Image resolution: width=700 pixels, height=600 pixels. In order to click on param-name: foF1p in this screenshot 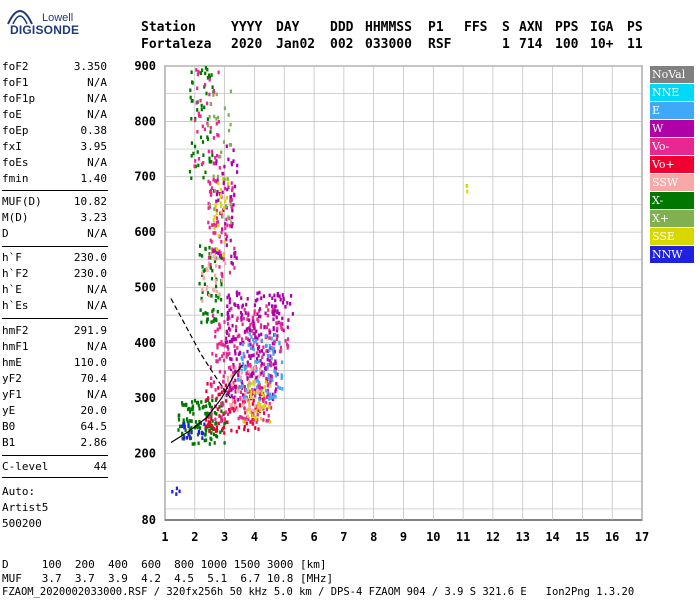, I will do `click(19, 98)`.